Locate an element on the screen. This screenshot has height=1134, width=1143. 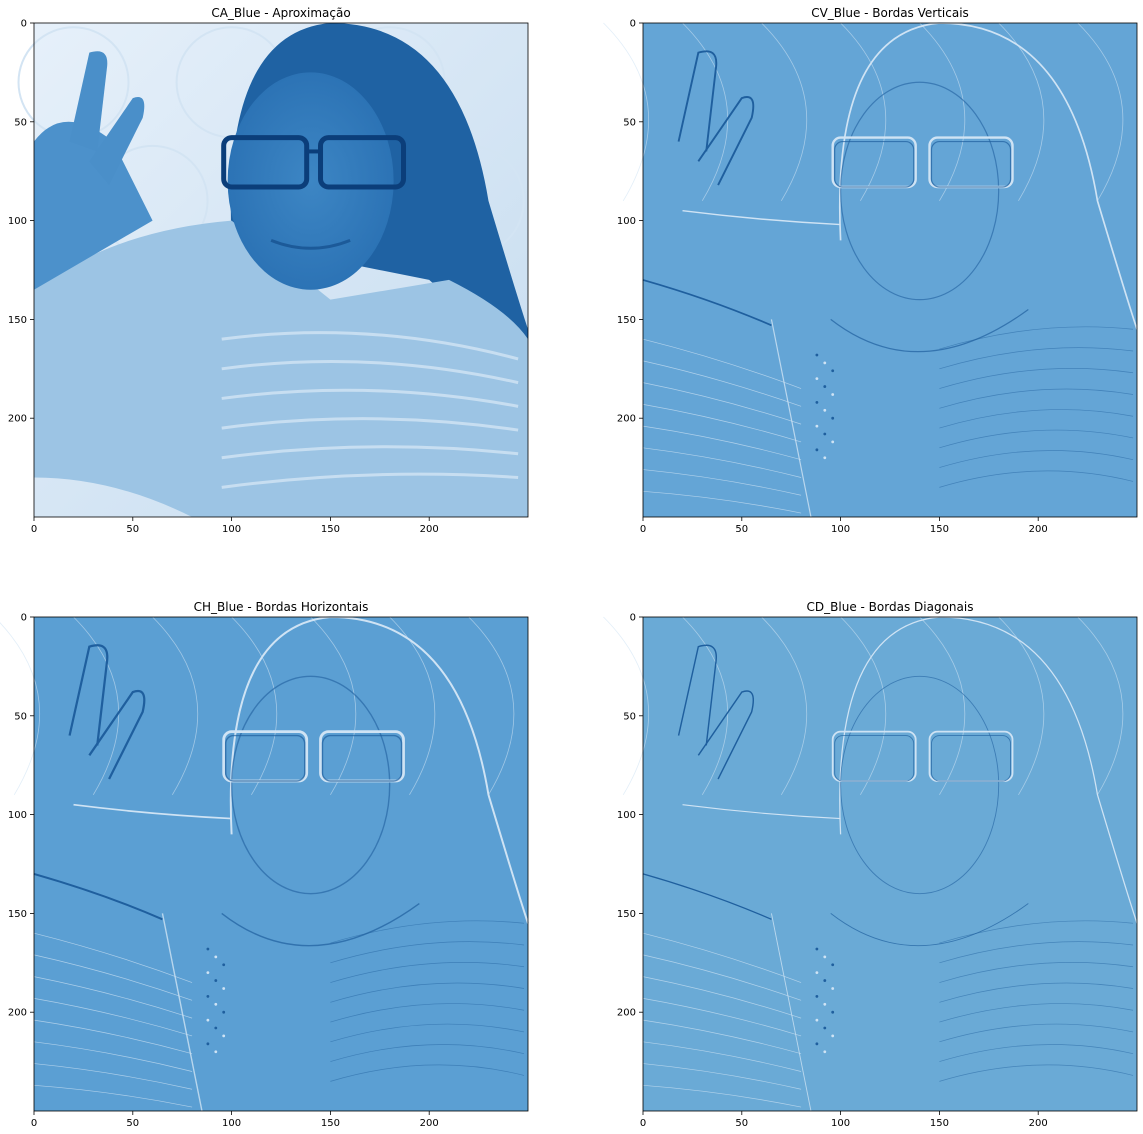
panel-title: CA_Blue - Aproximação is located at coordinates (280, 13).